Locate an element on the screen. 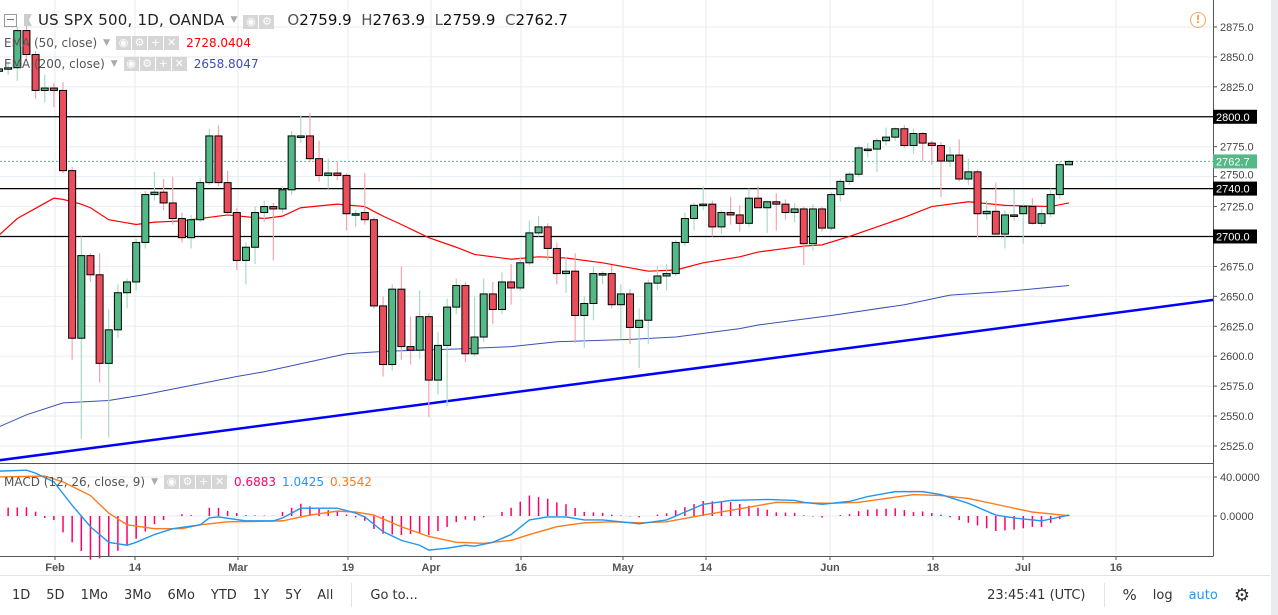  level-label-bg is located at coordinates (1235, 188).